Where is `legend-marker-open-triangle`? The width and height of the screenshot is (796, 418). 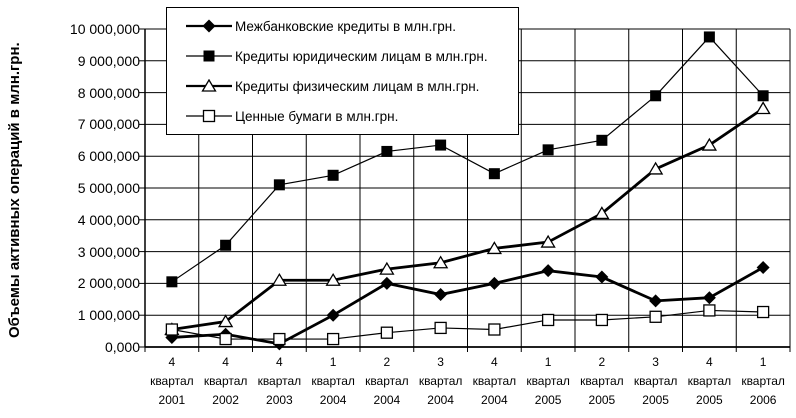 legend-marker-open-triangle is located at coordinates (209, 85).